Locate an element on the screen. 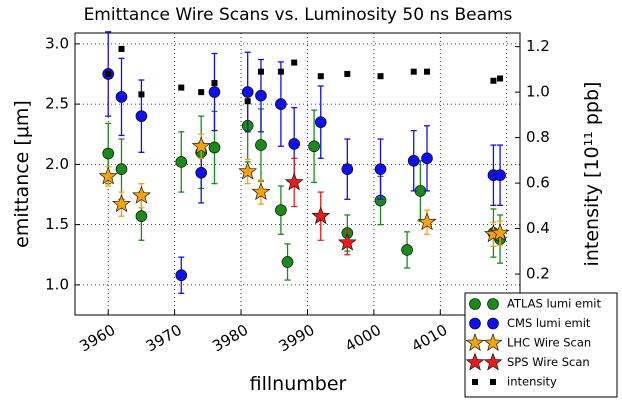 The height and width of the screenshot is (401, 622). y2-tick-label: 1.2 is located at coordinates (538, 46).